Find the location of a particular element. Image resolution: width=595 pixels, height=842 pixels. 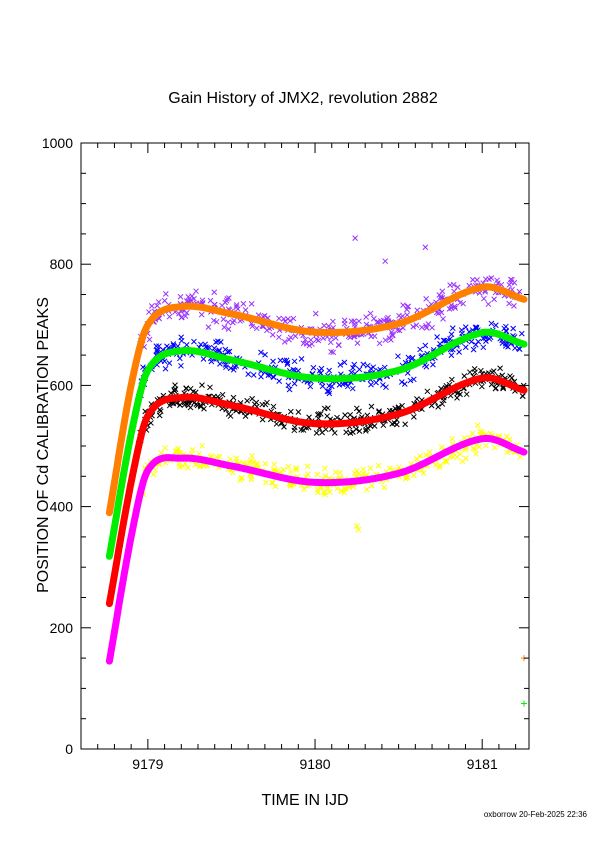

y-tick-label: 400 is located at coordinates (62, 507).